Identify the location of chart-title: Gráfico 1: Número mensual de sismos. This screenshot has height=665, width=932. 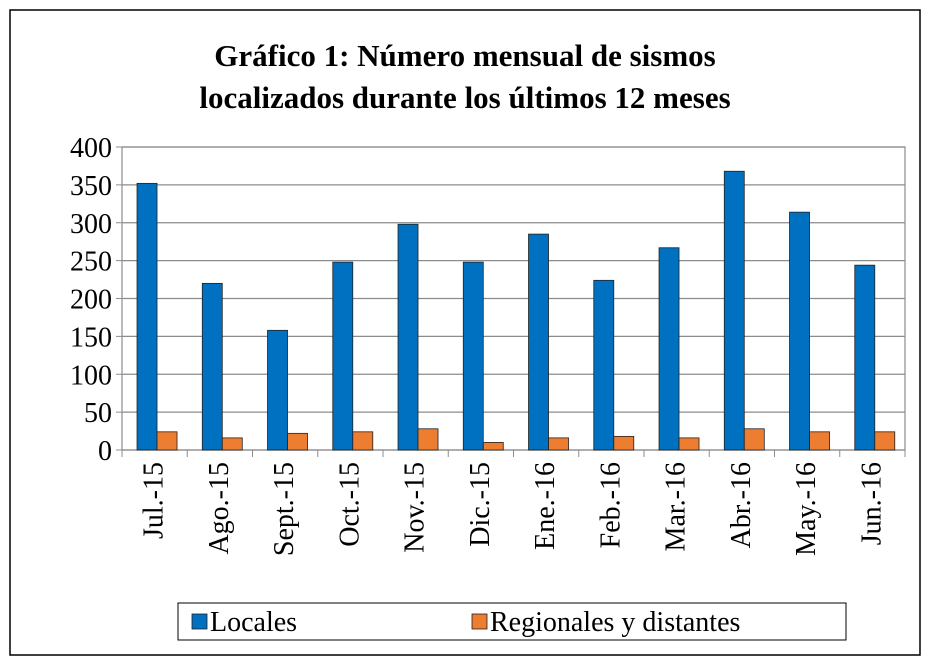
(464, 55).